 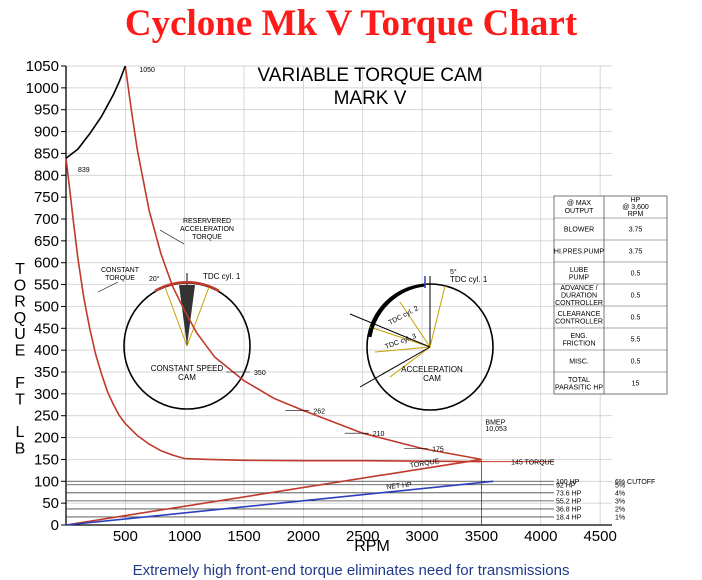 What do you see at coordinates (432, 378) in the screenshot?
I see `acceleration-cam-label: CAM` at bounding box center [432, 378].